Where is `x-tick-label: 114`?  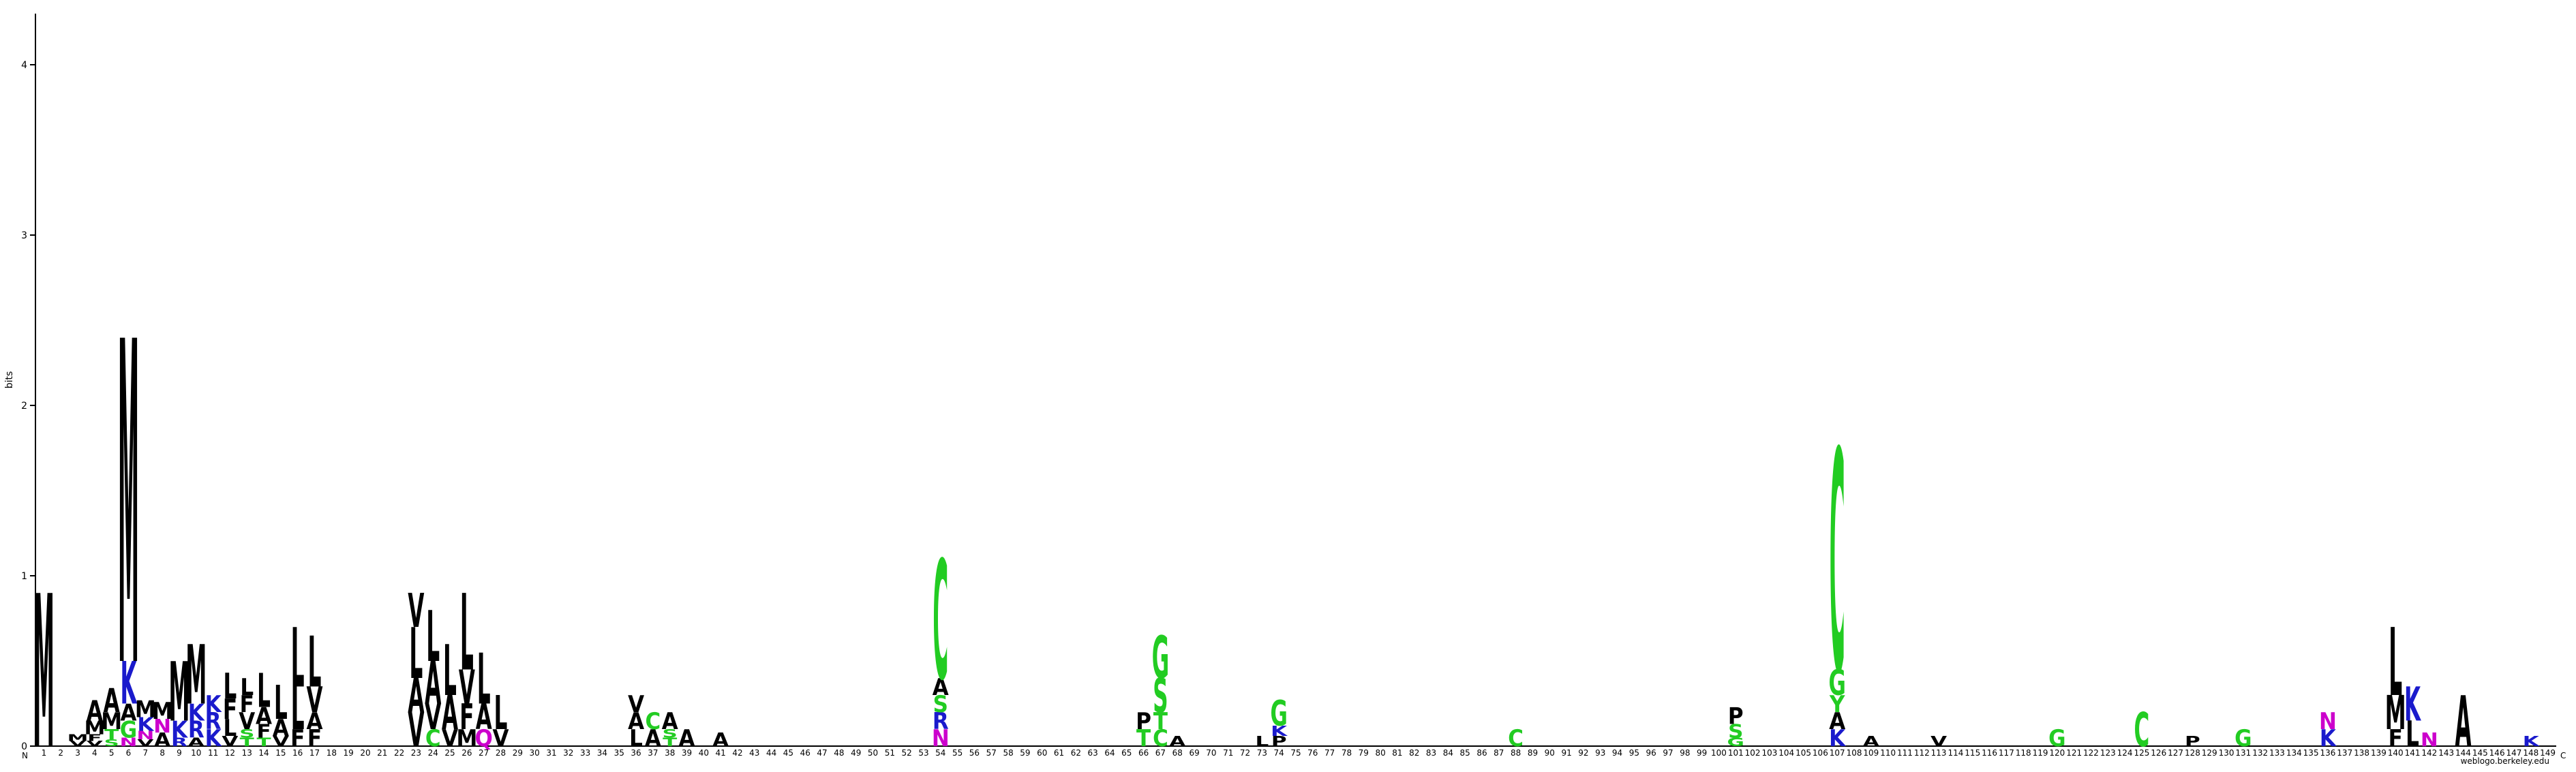 x-tick-label: 114 is located at coordinates (1955, 753).